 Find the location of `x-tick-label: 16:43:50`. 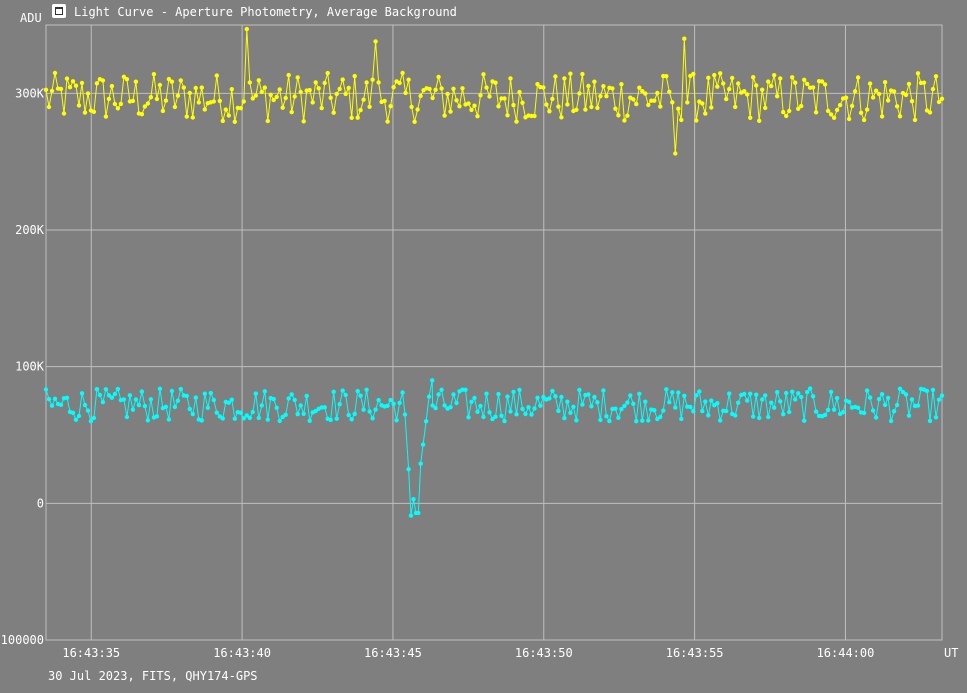

x-tick-label: 16:43:50 is located at coordinates (544, 653).